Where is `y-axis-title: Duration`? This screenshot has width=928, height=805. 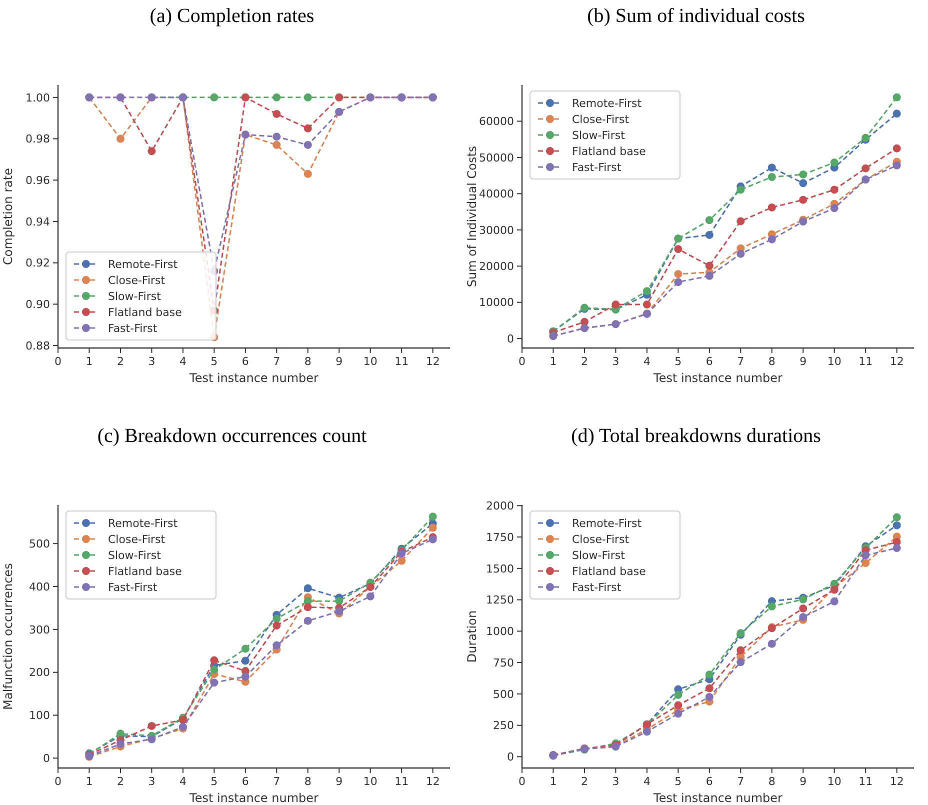
y-axis-title: Duration is located at coordinates (472, 636).